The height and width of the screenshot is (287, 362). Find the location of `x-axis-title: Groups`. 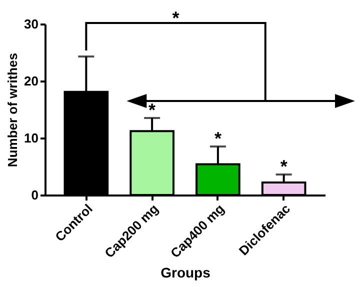

x-axis-title: Groups is located at coordinates (185, 272).